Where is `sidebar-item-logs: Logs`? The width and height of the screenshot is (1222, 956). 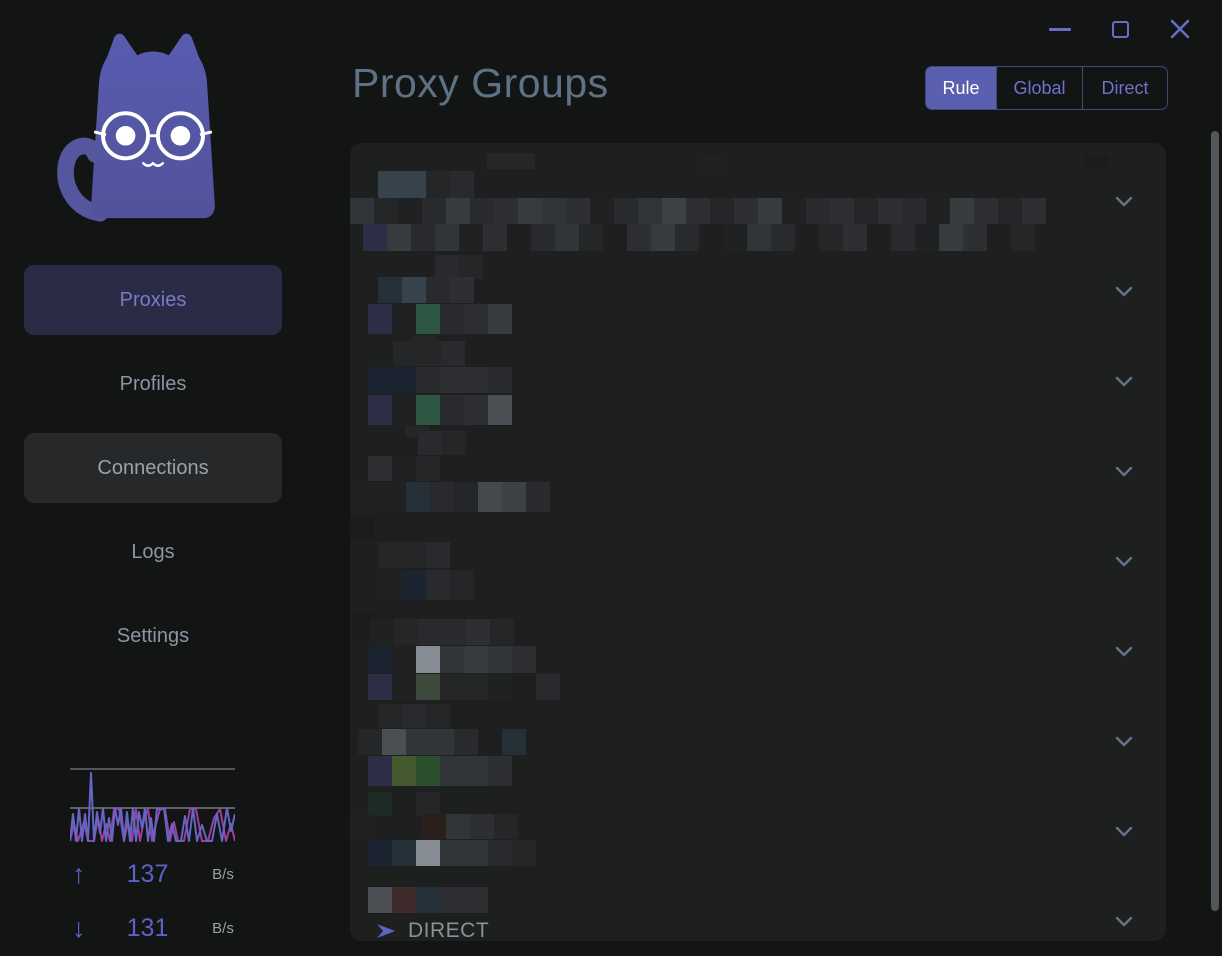
sidebar-item-logs: Logs is located at coordinates (153, 552).